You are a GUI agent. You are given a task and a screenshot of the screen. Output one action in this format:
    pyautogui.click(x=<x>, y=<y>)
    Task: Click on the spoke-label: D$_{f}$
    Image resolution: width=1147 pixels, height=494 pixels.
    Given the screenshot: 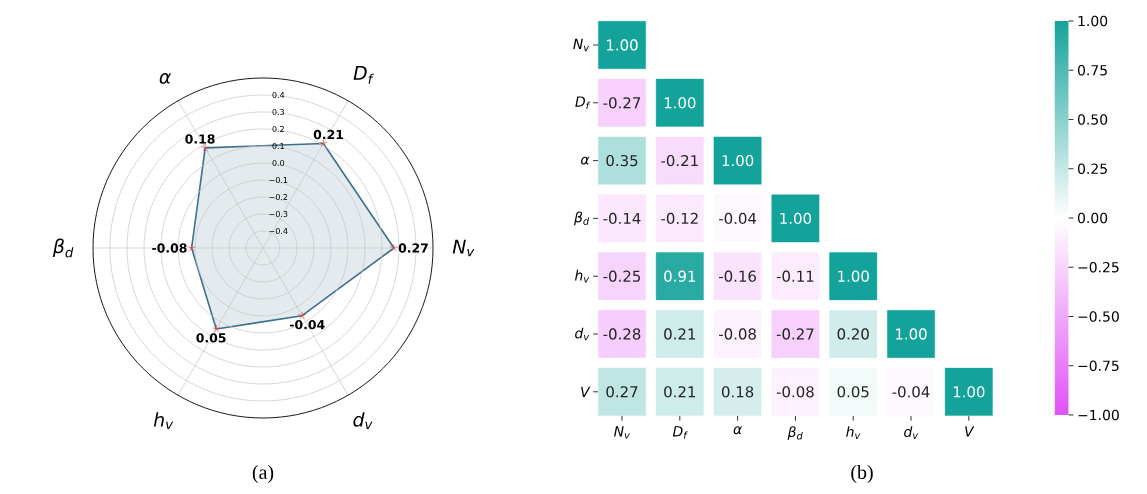 What is the action you would take?
    pyautogui.click(x=363, y=74)
    